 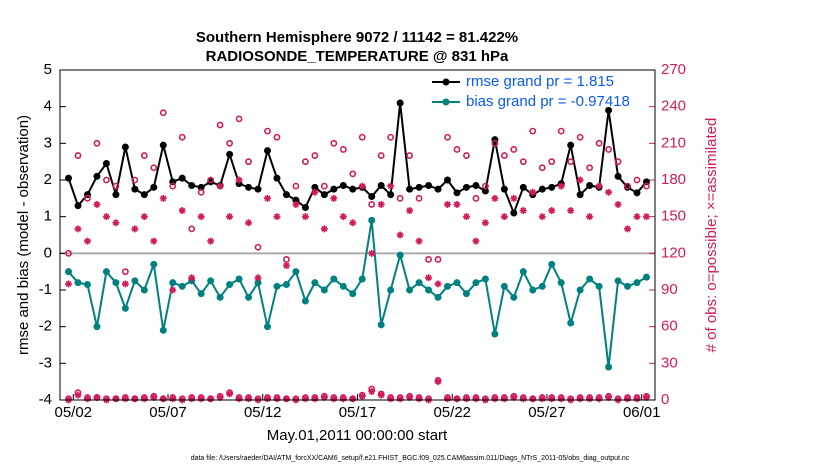 I want to click on legend-label: bias grand pr = -0.97418, so click(x=548, y=101).